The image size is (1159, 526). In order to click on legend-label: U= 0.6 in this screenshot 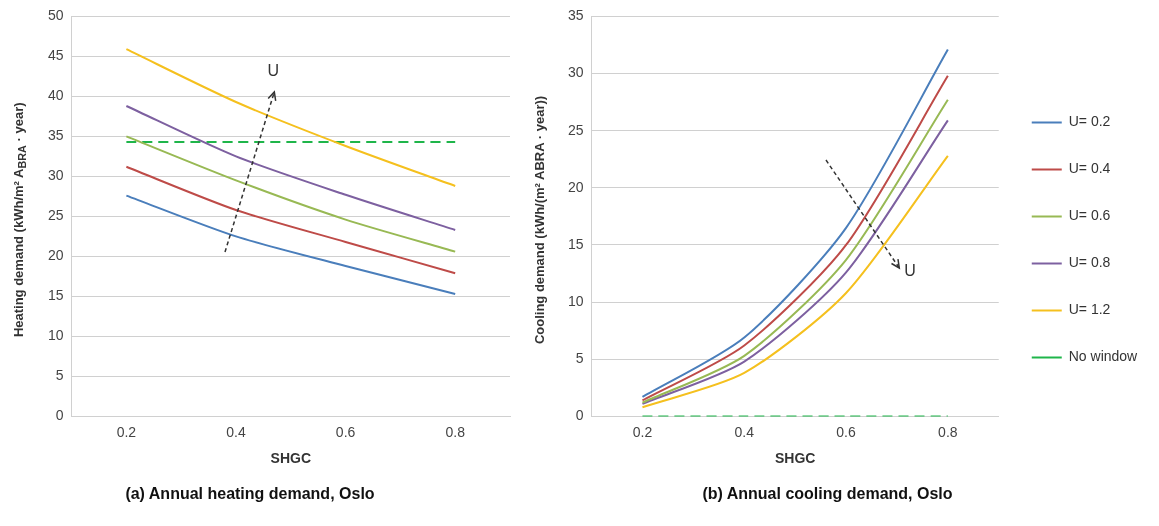, I will do `click(1089, 215)`.